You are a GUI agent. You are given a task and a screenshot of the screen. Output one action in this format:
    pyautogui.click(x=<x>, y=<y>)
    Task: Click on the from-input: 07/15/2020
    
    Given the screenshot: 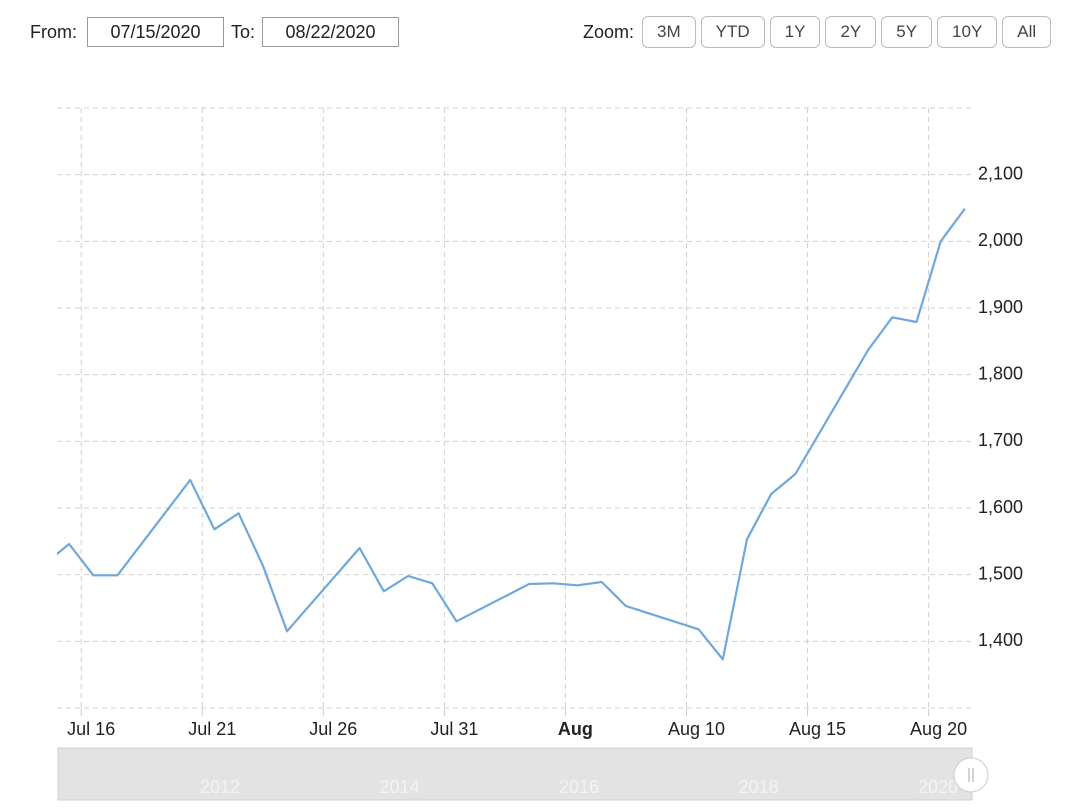 What is the action you would take?
    pyautogui.click(x=155, y=32)
    